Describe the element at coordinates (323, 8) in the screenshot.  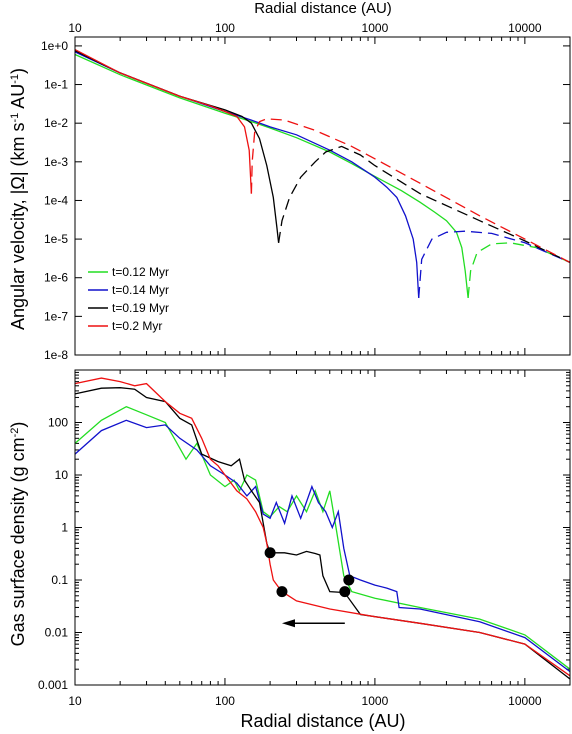
I see `top-x-axis-title: Radial distance (AU)` at that location.